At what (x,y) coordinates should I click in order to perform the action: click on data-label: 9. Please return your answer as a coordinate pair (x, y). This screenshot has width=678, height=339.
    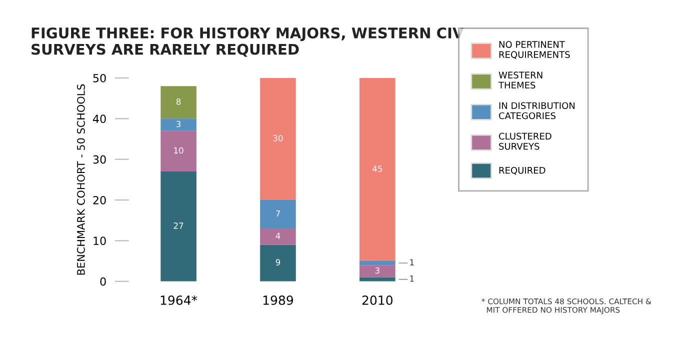
    Looking at the image, I should click on (278, 262).